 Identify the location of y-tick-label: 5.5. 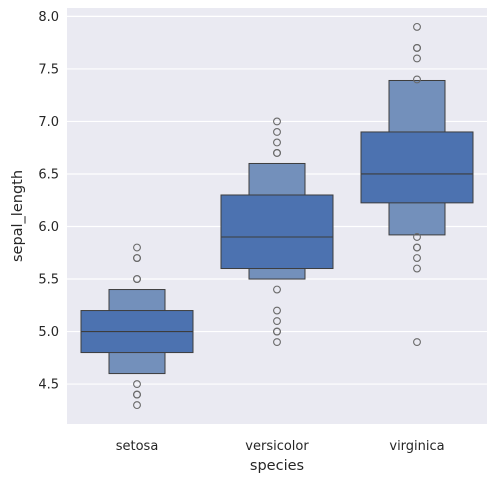
(48, 280).